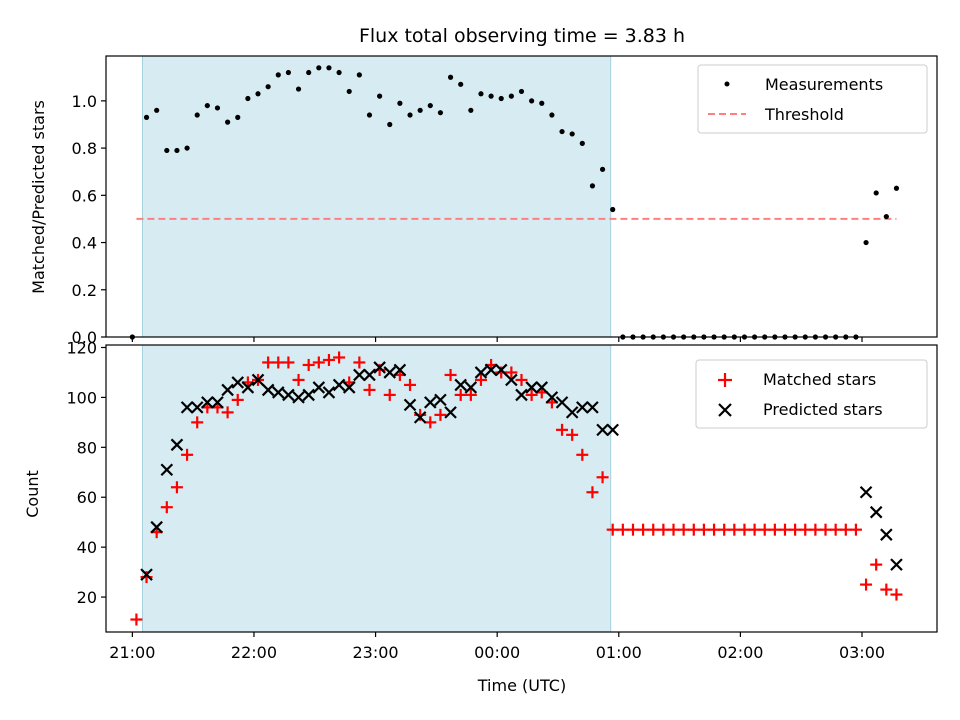 This screenshot has height=720, width=960. I want to click on chart-title: Flux total observing time = 3.83 h, so click(522, 36).